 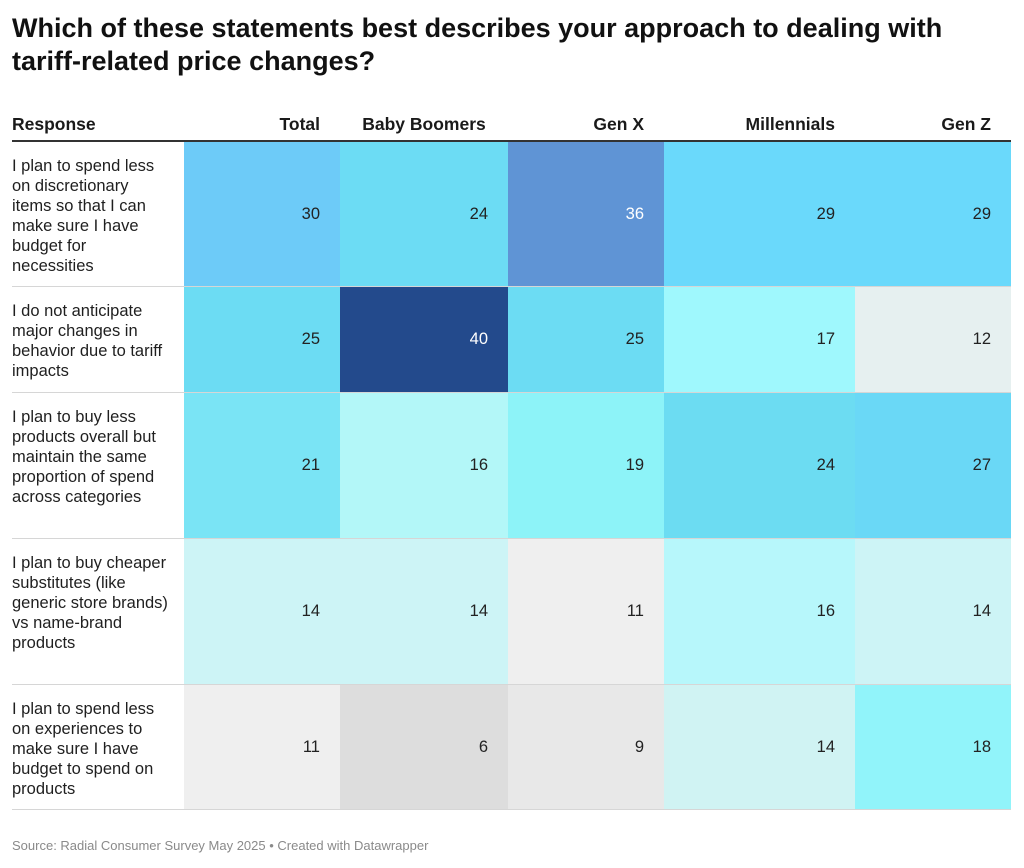 What do you see at coordinates (966, 123) in the screenshot?
I see `column-header-gen-z: Gen Z` at bounding box center [966, 123].